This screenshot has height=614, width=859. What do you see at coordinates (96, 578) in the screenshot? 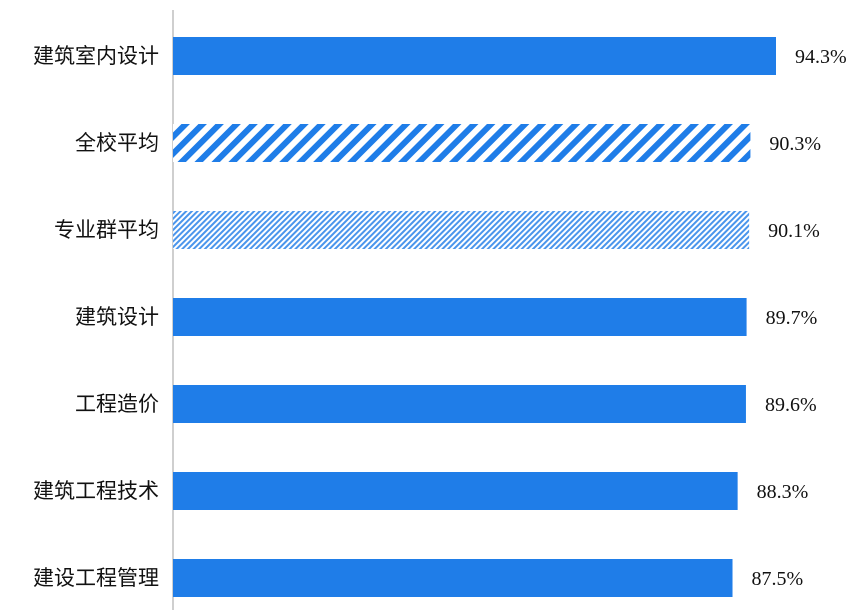
I see `category-label-6: 建设工程管理` at bounding box center [96, 578].